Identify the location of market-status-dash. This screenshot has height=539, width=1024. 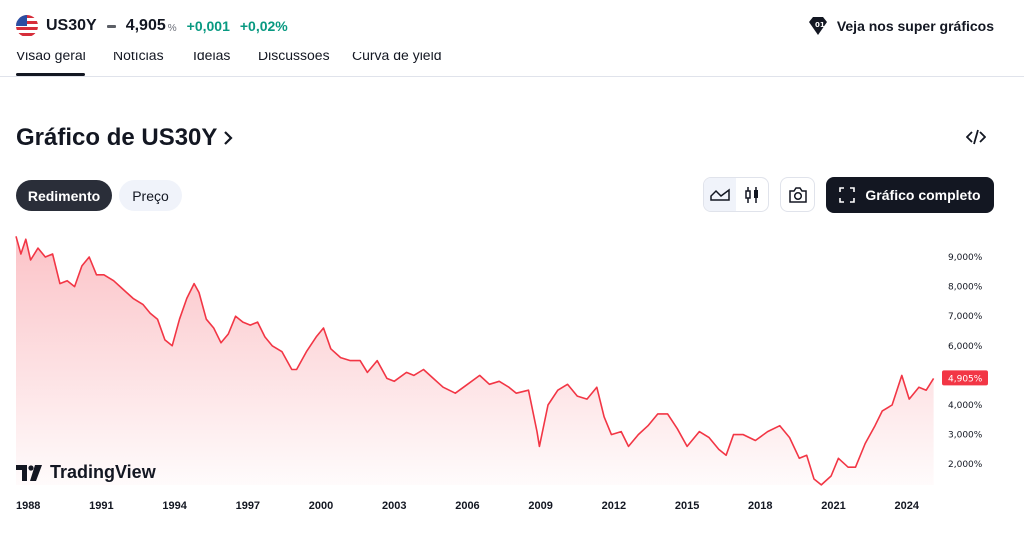
(111, 26).